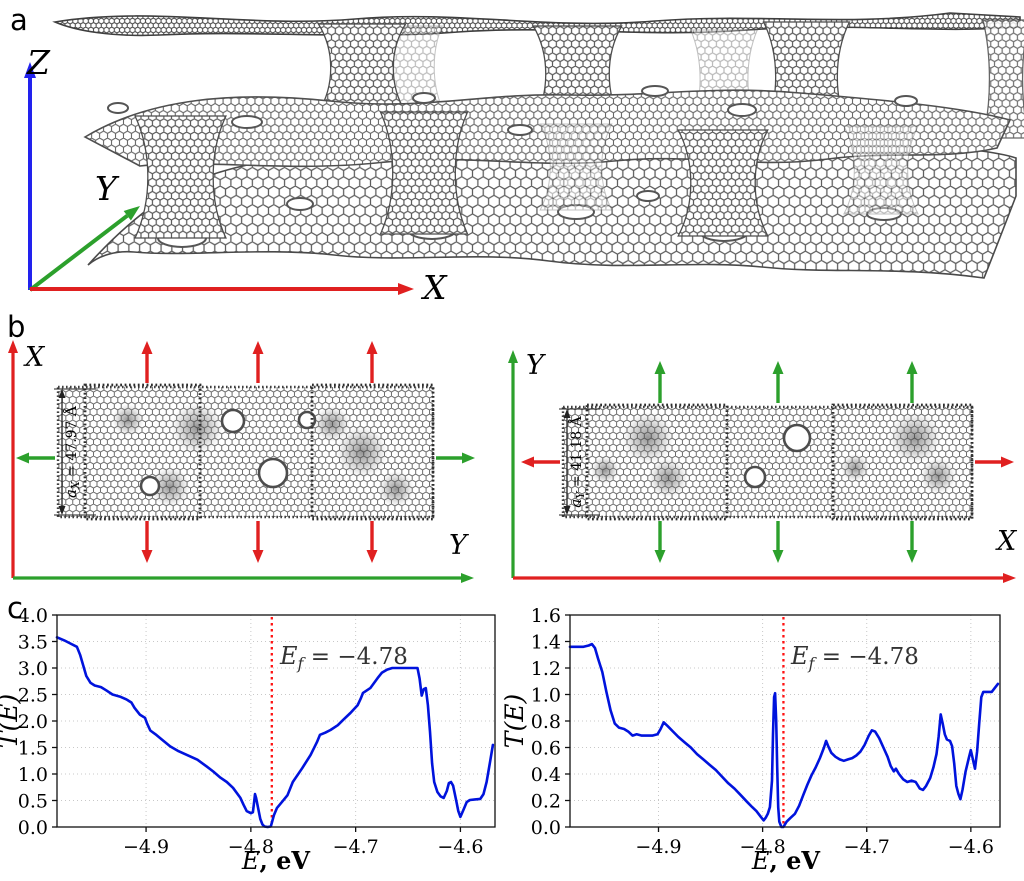 The image size is (1024, 881). Describe the element at coordinates (576, 453) in the screenshot. I see `dim-value: = 41.18 Å` at that location.